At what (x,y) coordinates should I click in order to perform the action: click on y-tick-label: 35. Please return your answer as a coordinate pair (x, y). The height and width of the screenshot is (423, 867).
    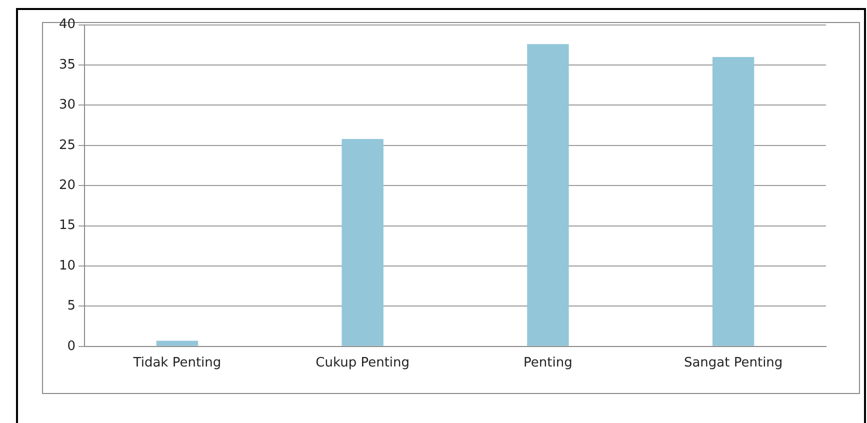
    Looking at the image, I should click on (67, 64).